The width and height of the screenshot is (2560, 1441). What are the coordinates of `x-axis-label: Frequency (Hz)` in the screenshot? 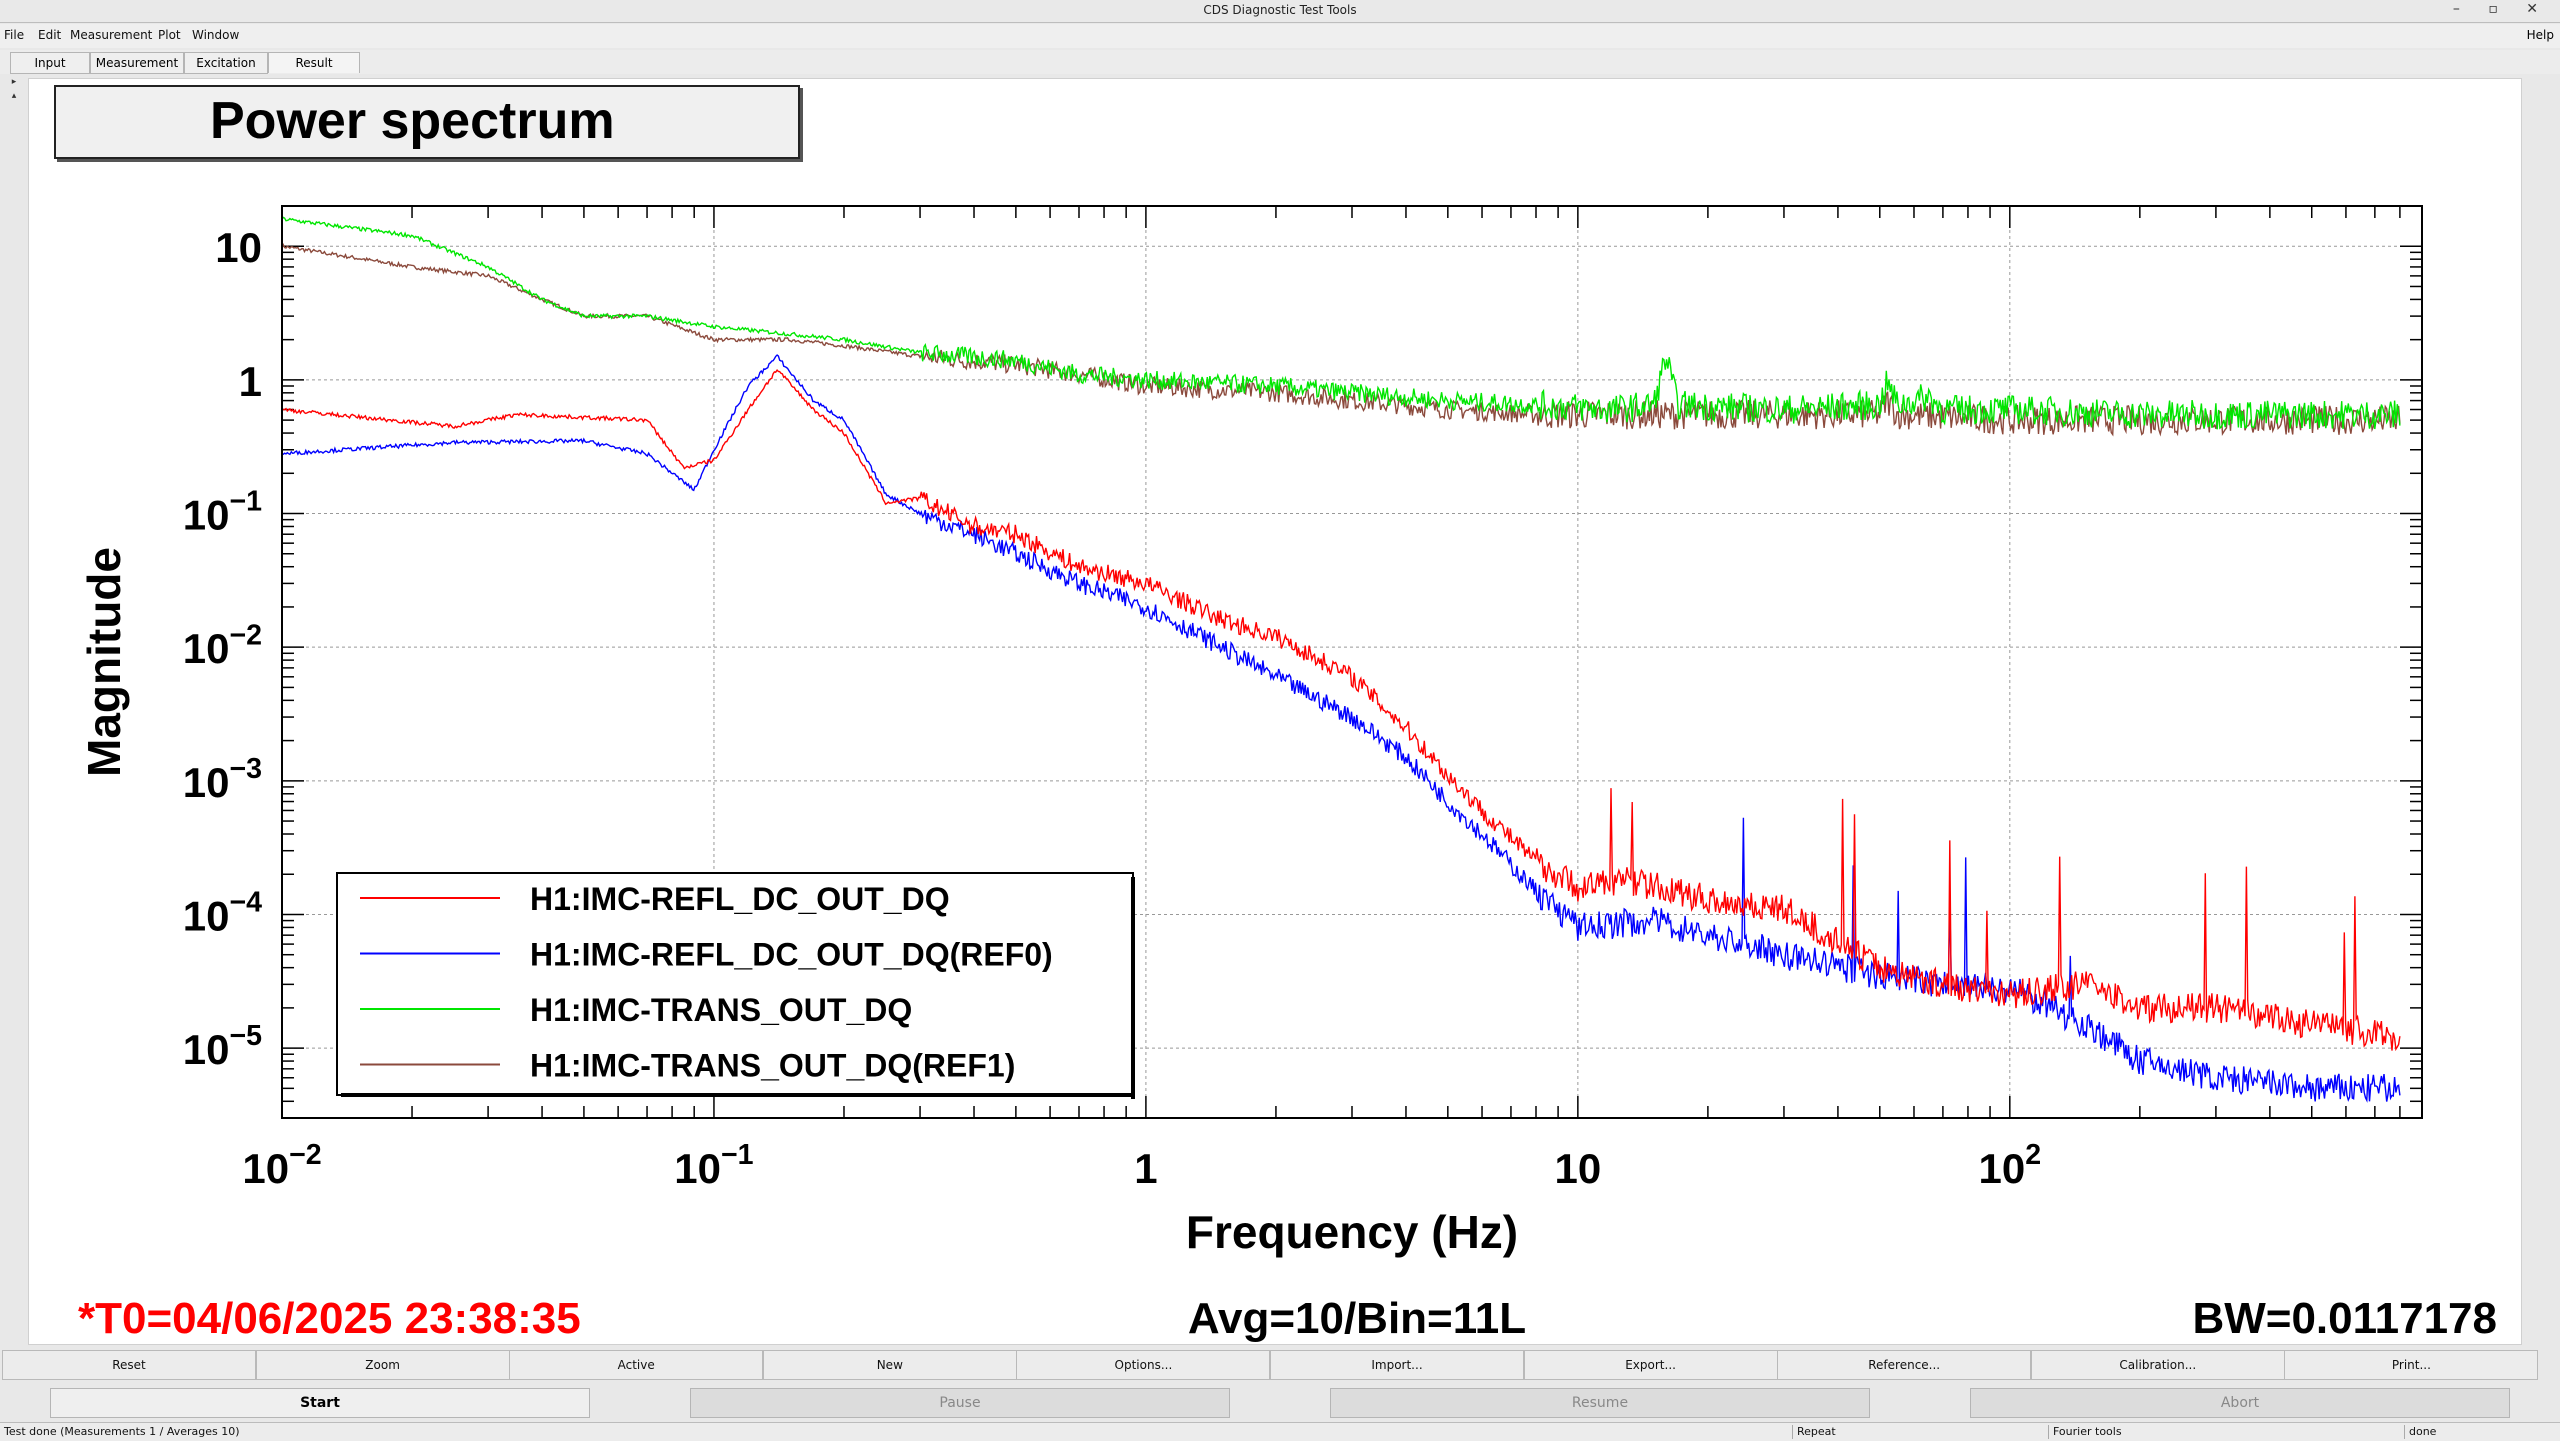 It's located at (1352, 1232).